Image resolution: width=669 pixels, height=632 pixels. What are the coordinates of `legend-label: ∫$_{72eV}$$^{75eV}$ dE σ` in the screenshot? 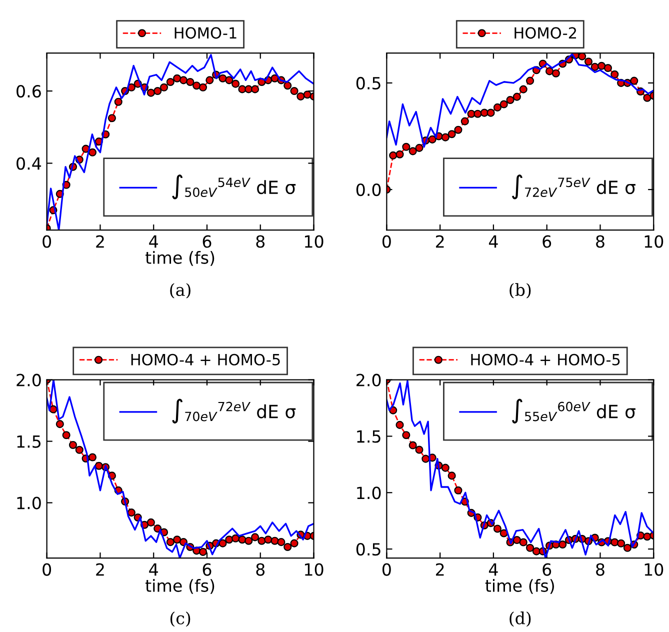 It's located at (574, 187).